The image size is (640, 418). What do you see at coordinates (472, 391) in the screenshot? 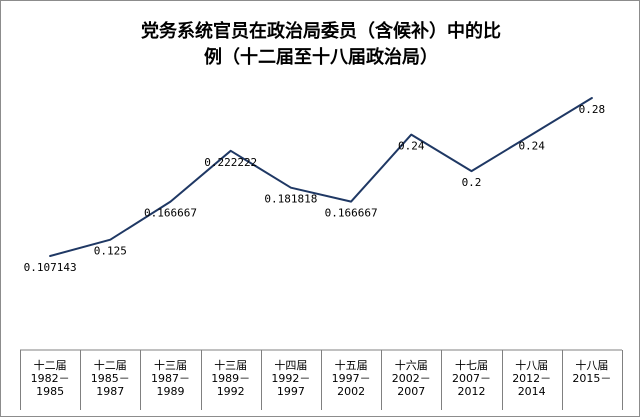
I see `x-tick-label: 2012` at bounding box center [472, 391].